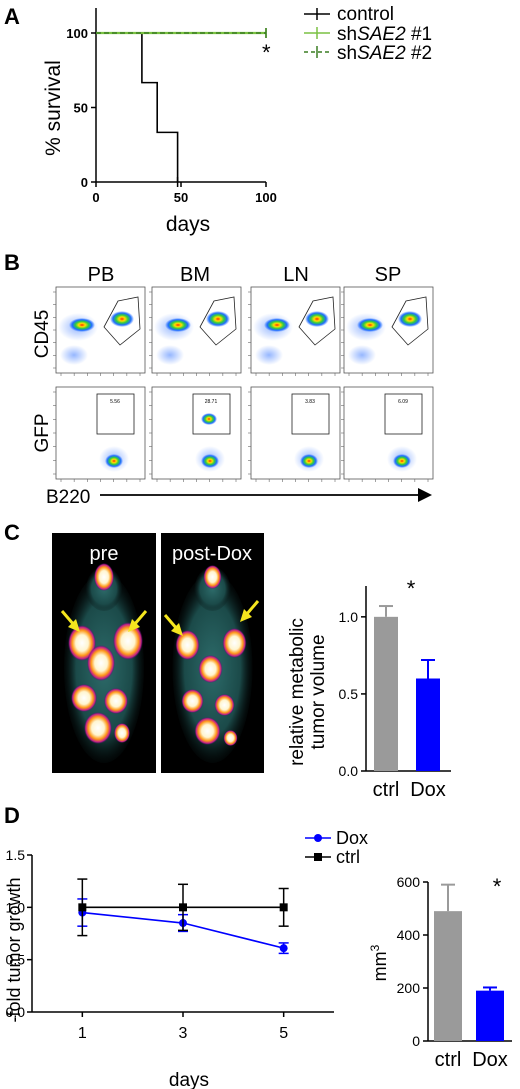  I want to click on growth-y-tick-label: 0.0, so click(16, 1012).